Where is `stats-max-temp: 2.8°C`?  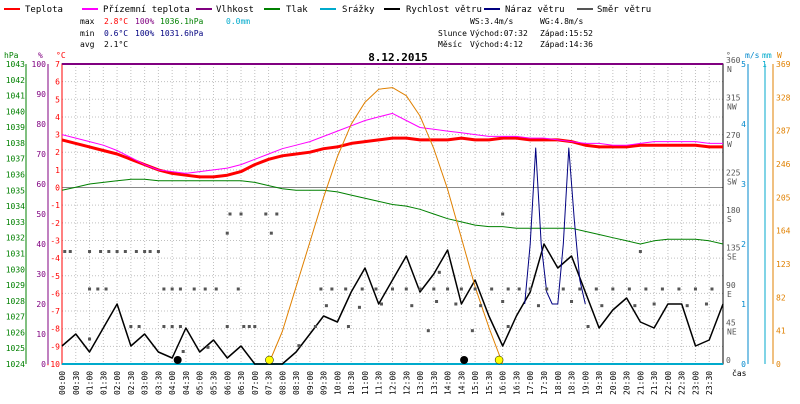
stats-max-temp: 2.8°C is located at coordinates (116, 21).